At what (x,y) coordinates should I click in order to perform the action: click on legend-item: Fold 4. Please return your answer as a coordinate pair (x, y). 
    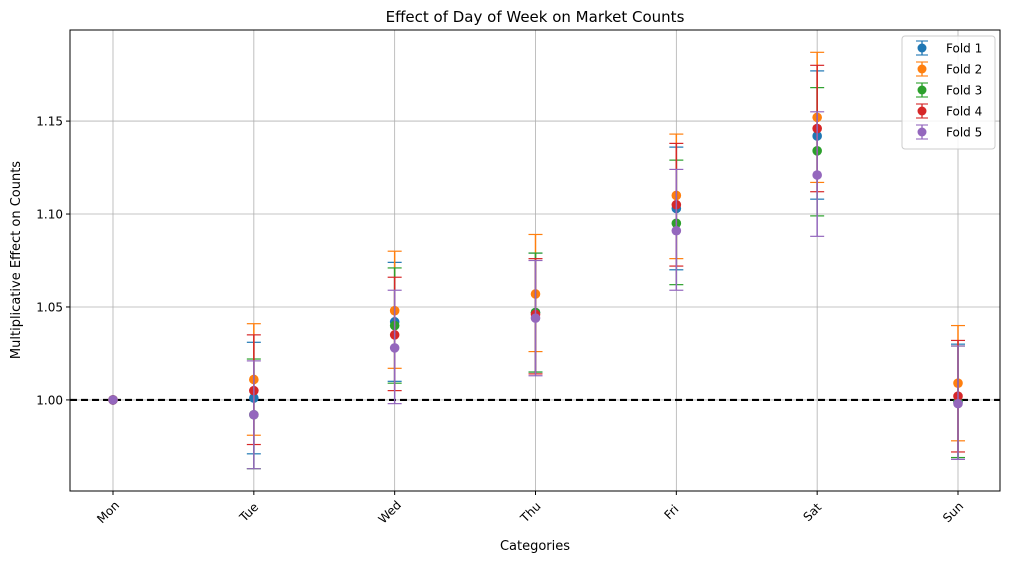
    Looking at the image, I should click on (949, 111).